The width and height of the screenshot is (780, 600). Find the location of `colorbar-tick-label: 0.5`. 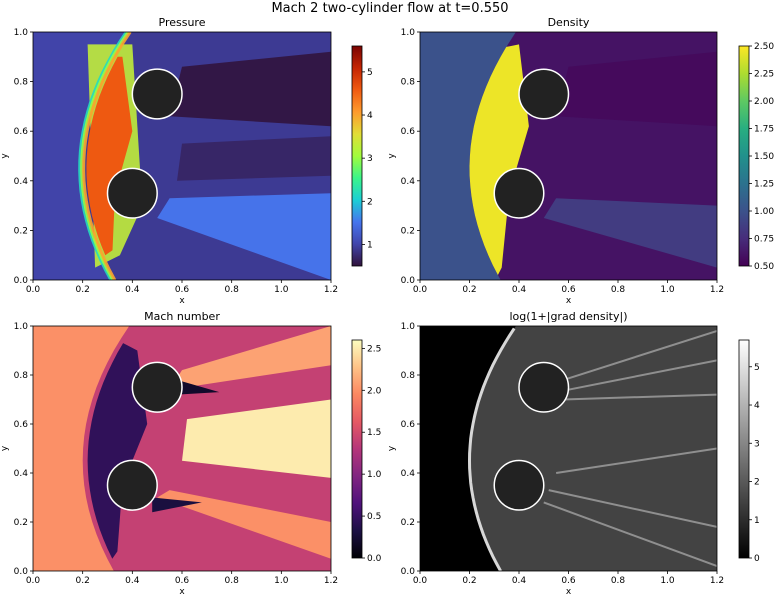

colorbar-tick-label: 0.5 is located at coordinates (374, 517).